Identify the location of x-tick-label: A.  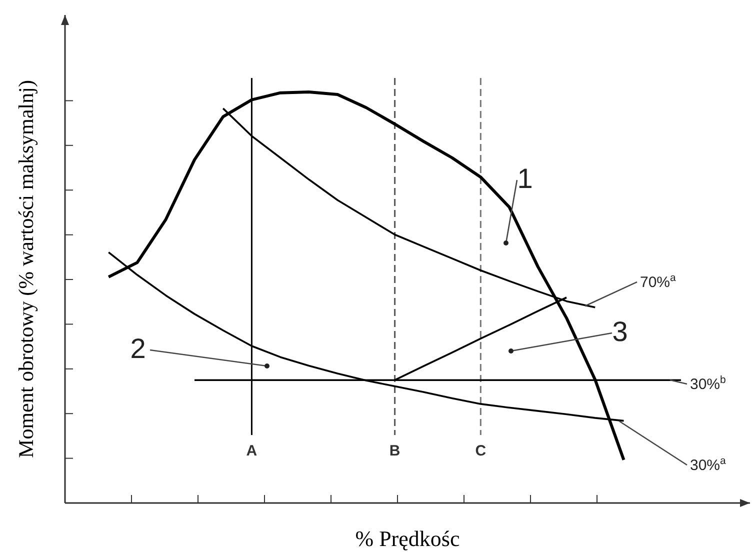
(252, 451).